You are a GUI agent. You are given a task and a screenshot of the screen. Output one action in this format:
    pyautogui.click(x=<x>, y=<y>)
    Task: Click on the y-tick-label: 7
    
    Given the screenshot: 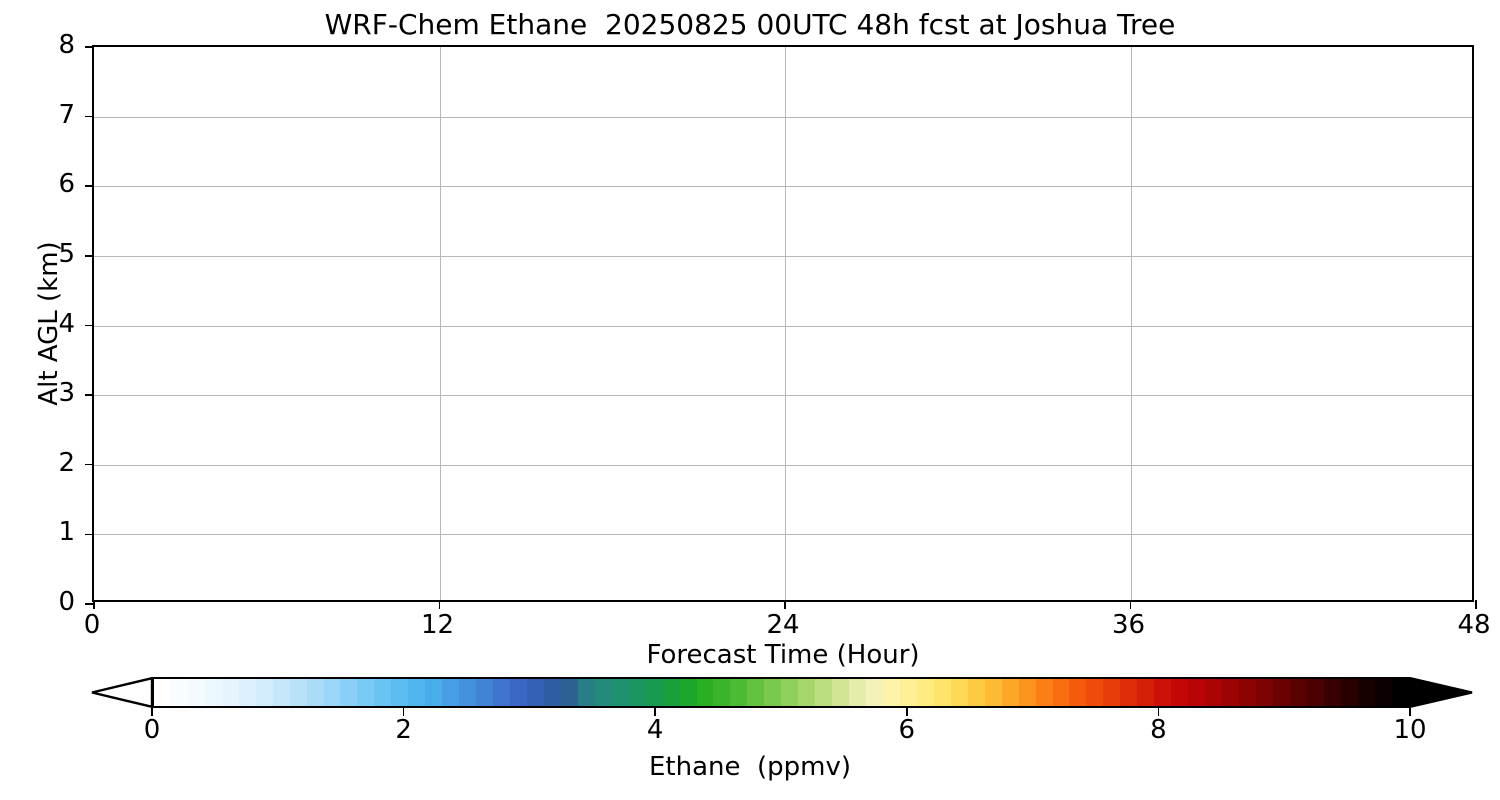 What is the action you would take?
    pyautogui.click(x=66, y=114)
    